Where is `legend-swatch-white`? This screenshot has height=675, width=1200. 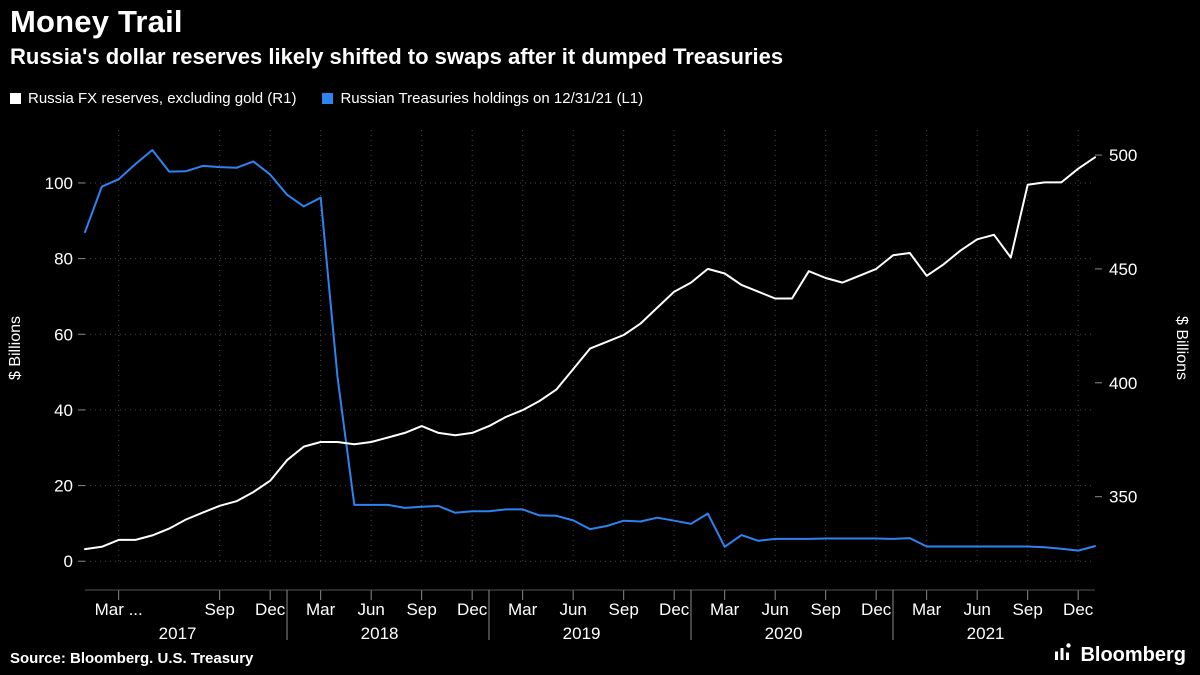
legend-swatch-white is located at coordinates (15, 98).